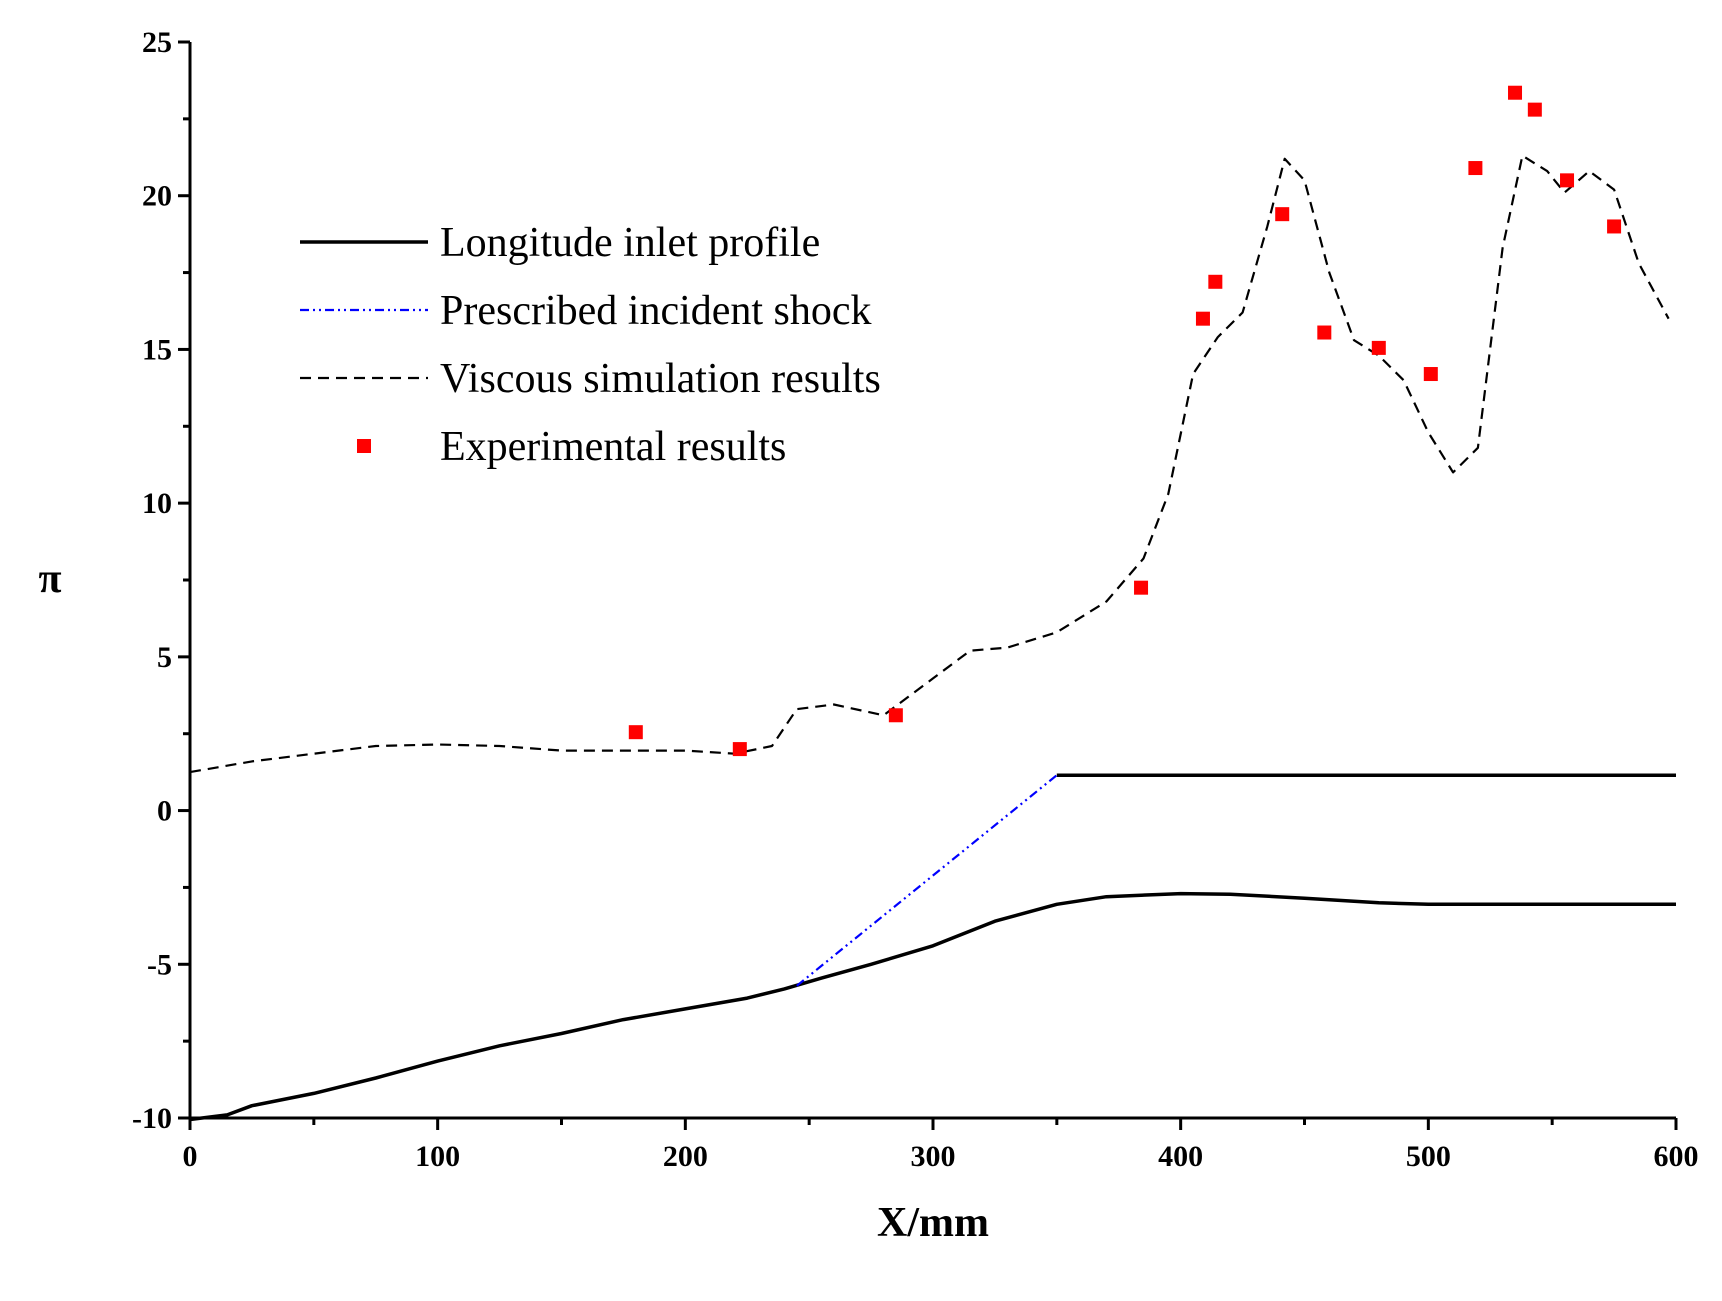 Image resolution: width=1722 pixels, height=1301 pixels. Describe the element at coordinates (190, 1156) in the screenshot. I see `x-tick-label: 0` at that location.